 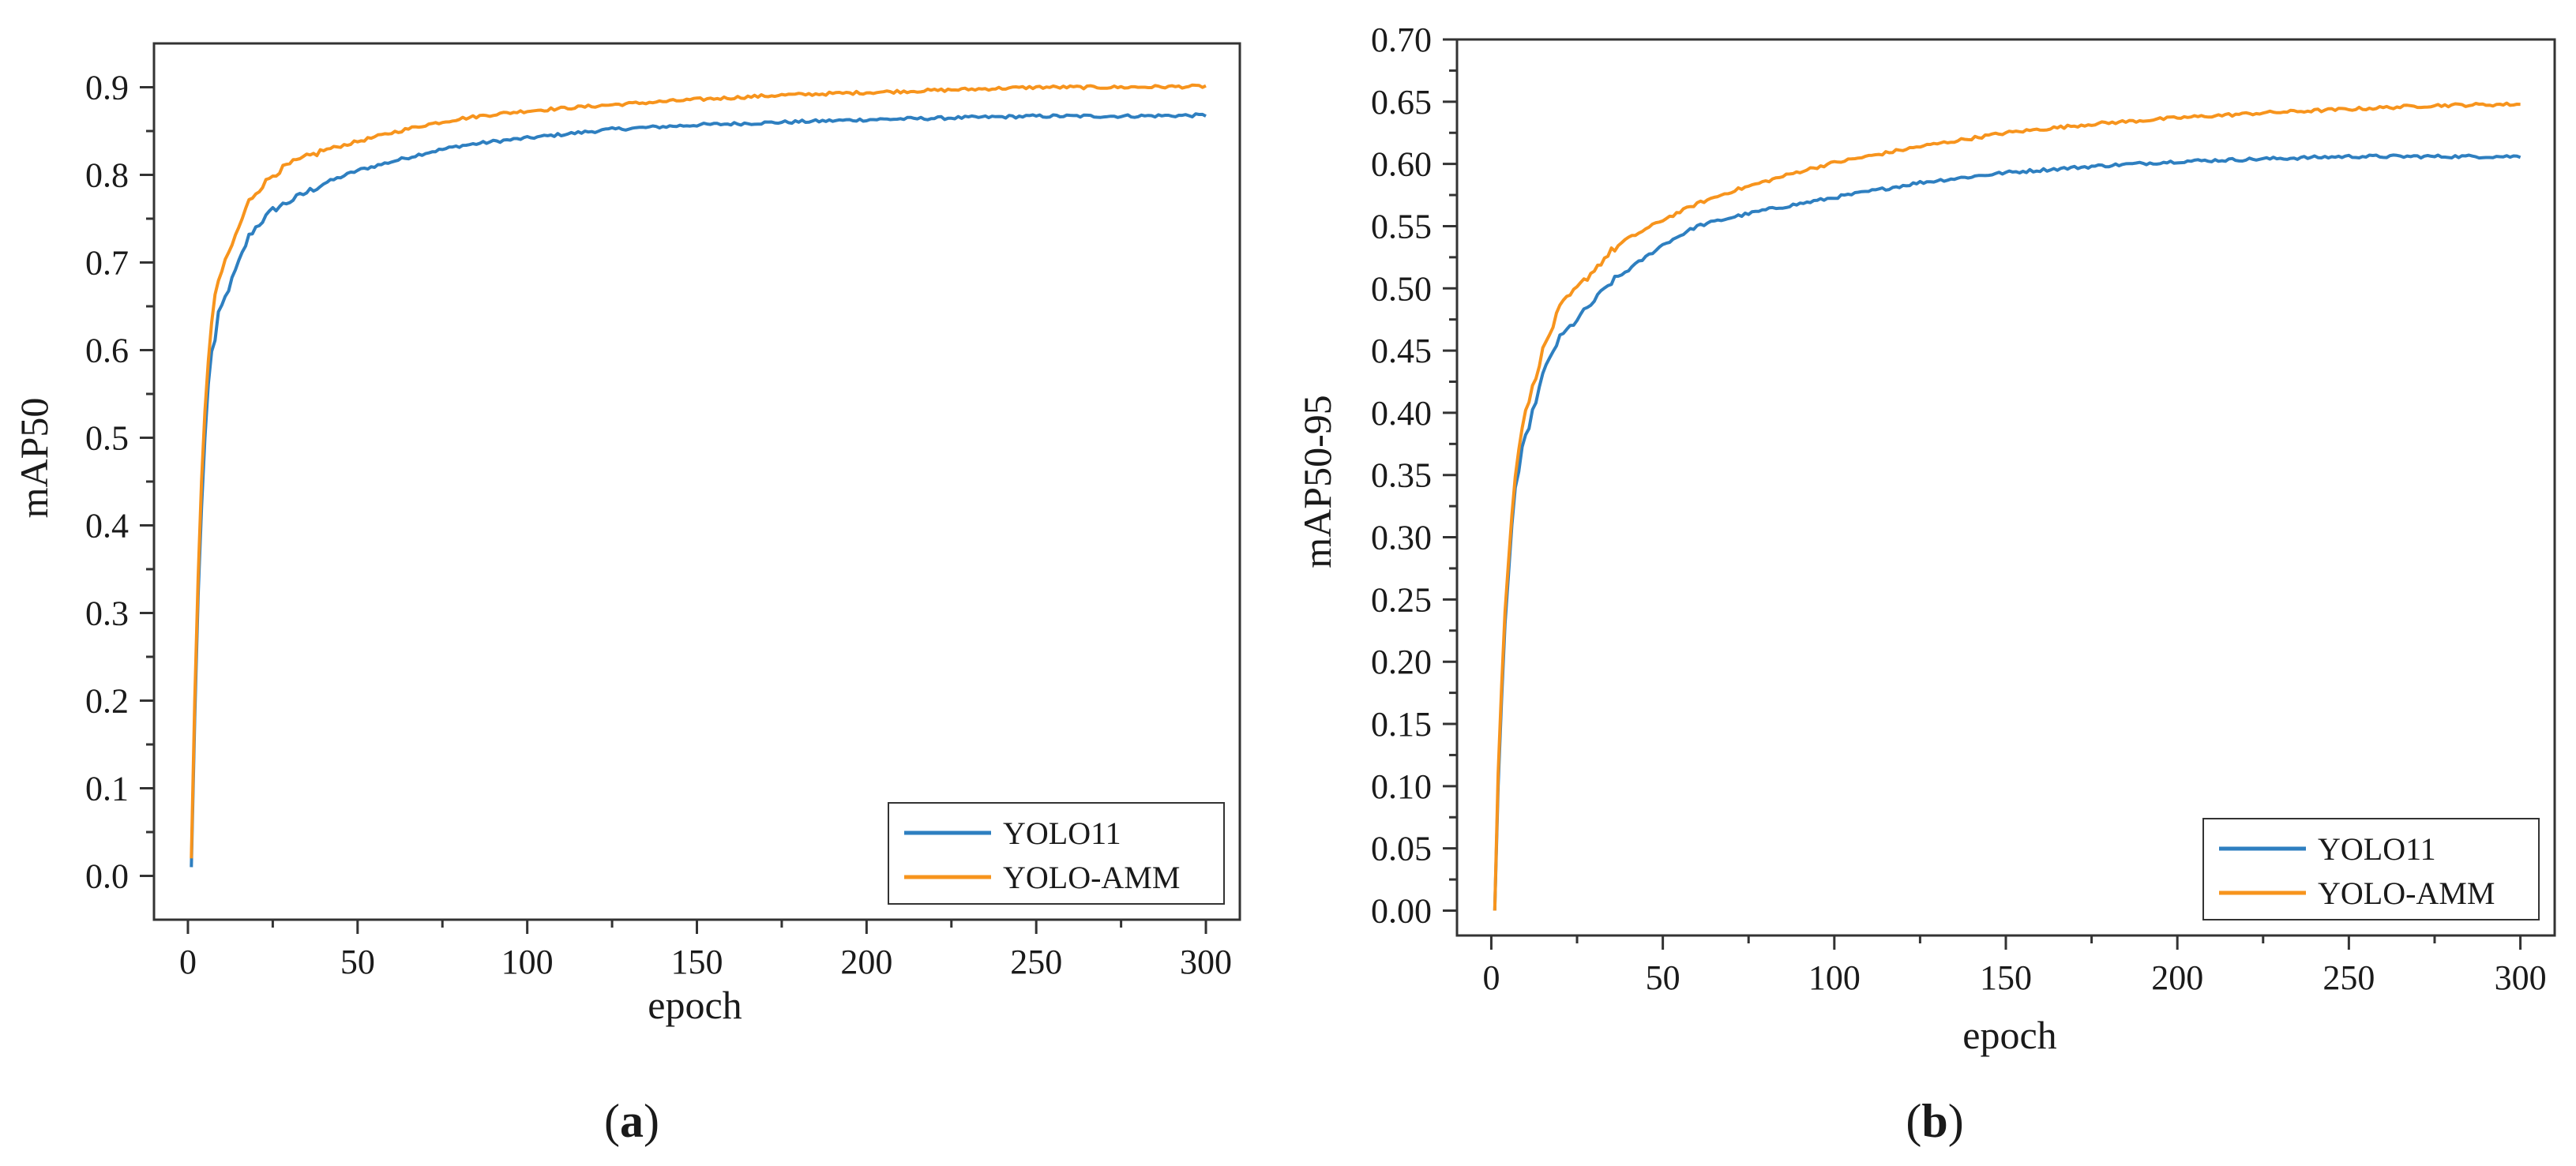 I want to click on panel-letter-a: a, so click(x=632, y=1121).